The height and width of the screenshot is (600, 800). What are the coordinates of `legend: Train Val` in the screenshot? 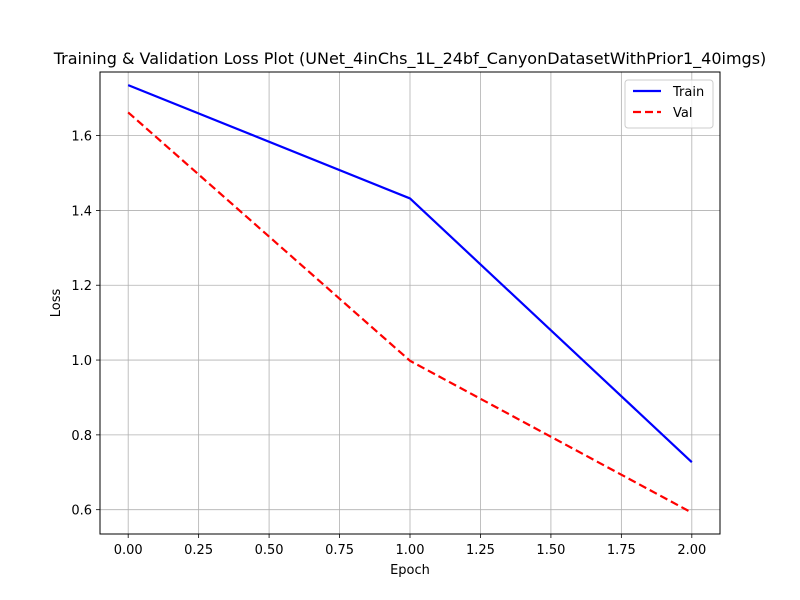 It's located at (669, 104).